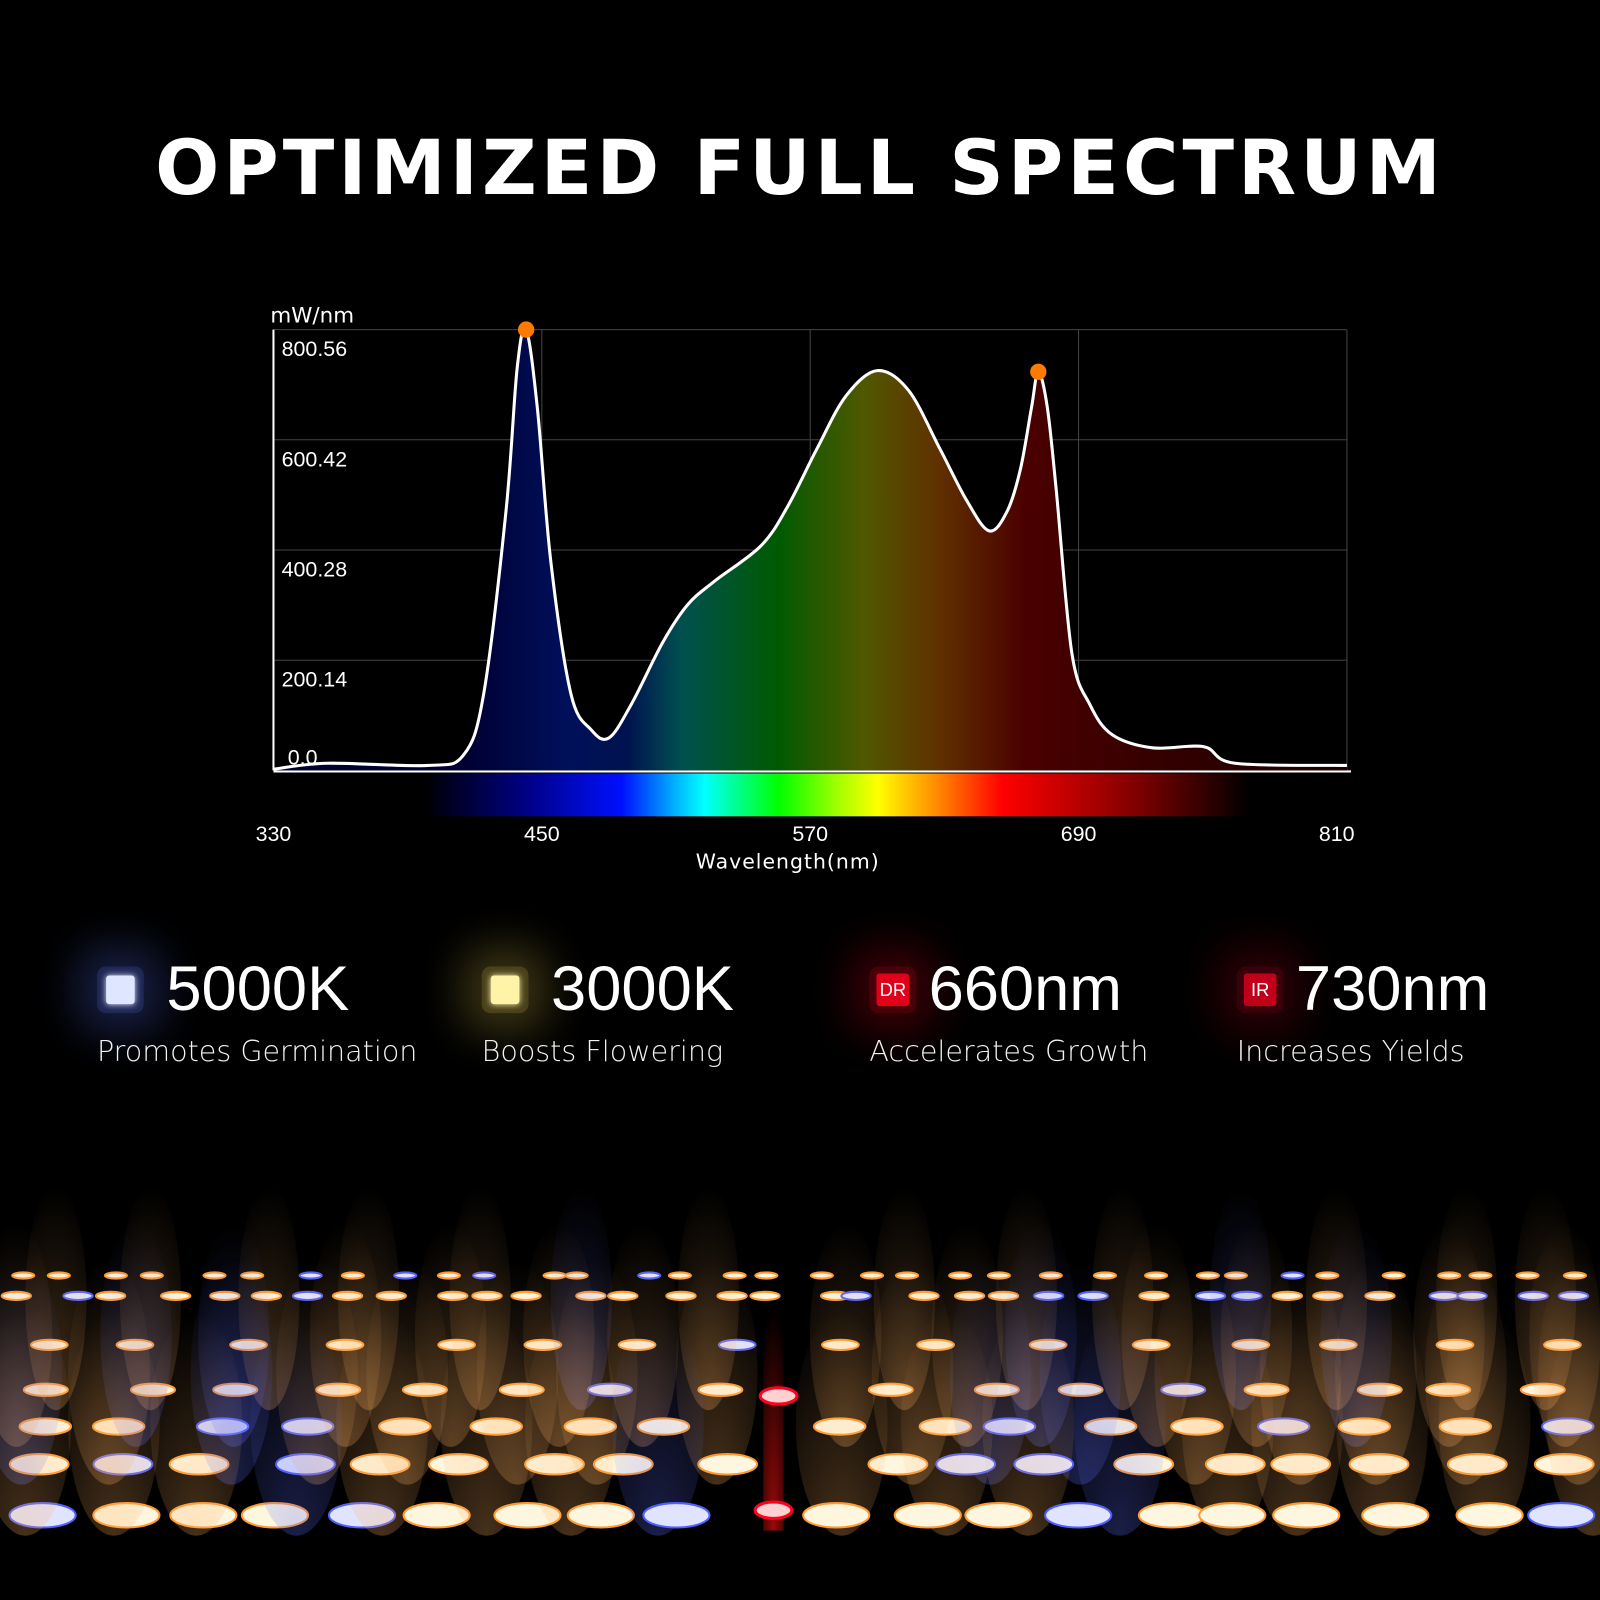 The image size is (1600, 1600). Describe the element at coordinates (1350, 1051) in the screenshot. I see `feature-desc: Increases Yields` at that location.